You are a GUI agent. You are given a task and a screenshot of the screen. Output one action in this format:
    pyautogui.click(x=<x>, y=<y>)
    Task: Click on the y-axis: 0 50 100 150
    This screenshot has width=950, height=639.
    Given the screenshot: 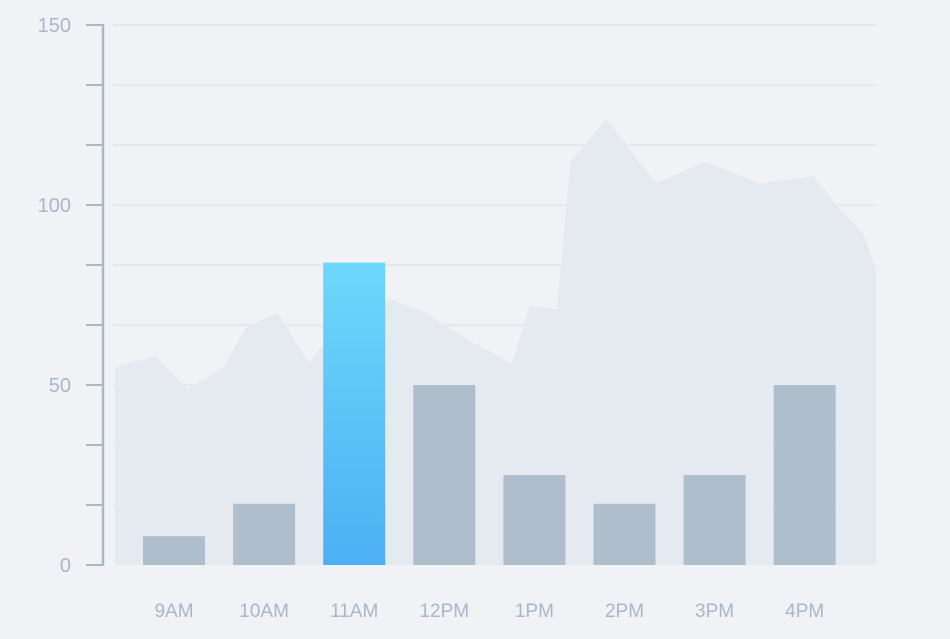 What is the action you would take?
    pyautogui.click(x=71, y=296)
    